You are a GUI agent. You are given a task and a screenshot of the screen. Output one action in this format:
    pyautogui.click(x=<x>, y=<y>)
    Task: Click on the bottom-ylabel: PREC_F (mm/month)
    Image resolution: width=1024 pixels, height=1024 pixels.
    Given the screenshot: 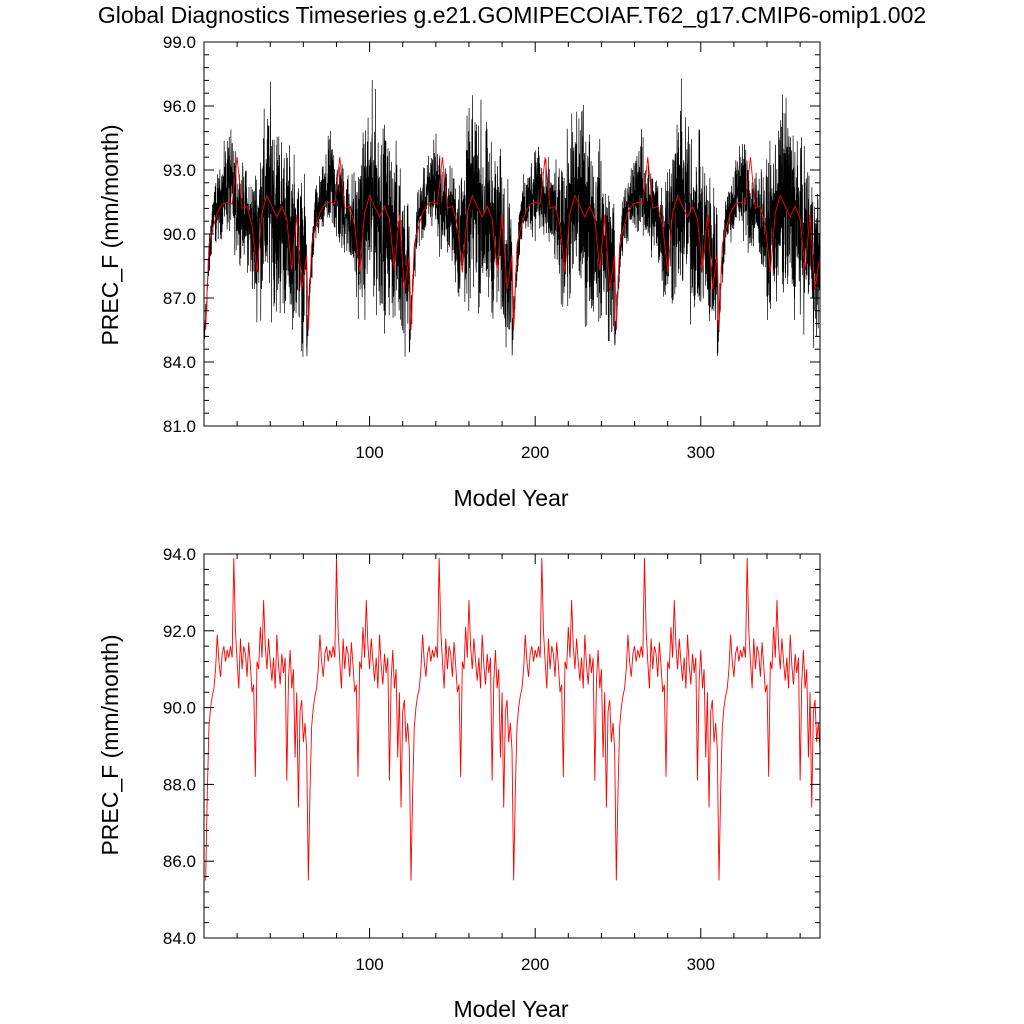 What is the action you would take?
    pyautogui.click(x=110, y=744)
    